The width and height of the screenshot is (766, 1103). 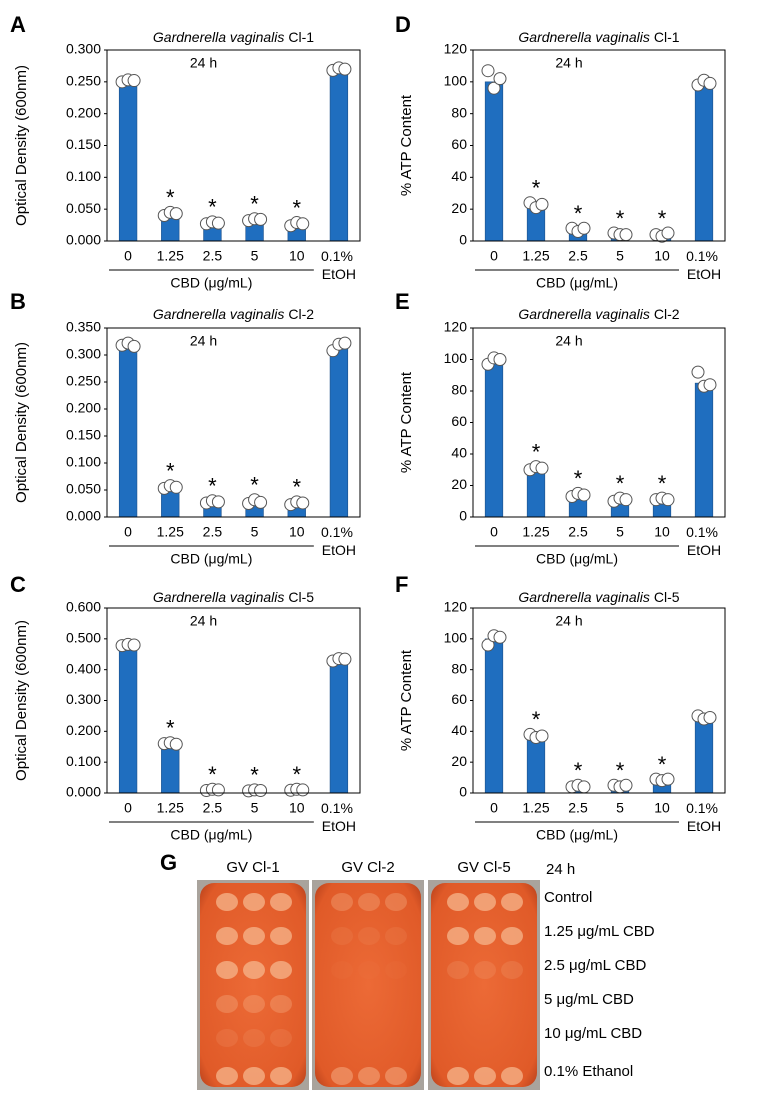 What do you see at coordinates (459, 421) in the screenshot?
I see `y-tick-label: 60` at bounding box center [459, 421].